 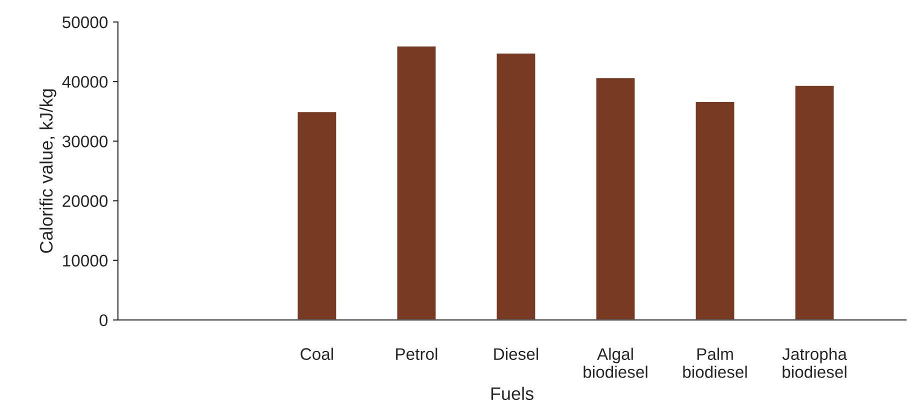 I want to click on x-axis-title: Fuels, so click(x=512, y=393).